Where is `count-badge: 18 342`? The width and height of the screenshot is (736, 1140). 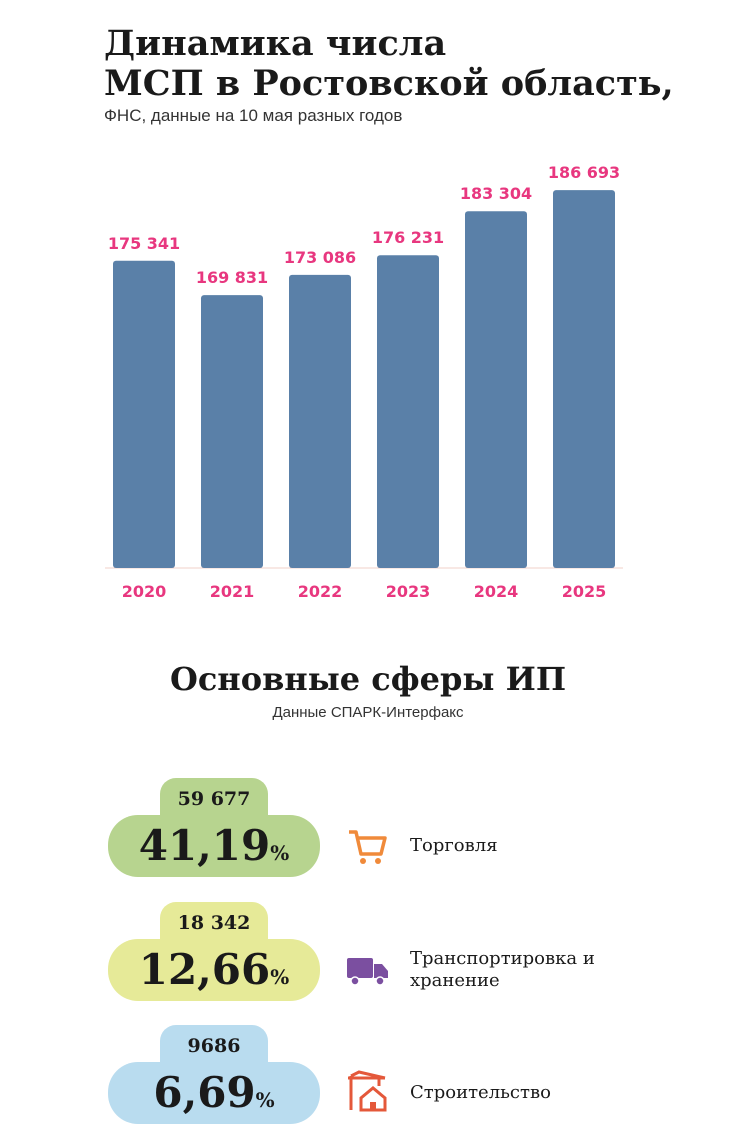 count-badge: 18 342 is located at coordinates (214, 922).